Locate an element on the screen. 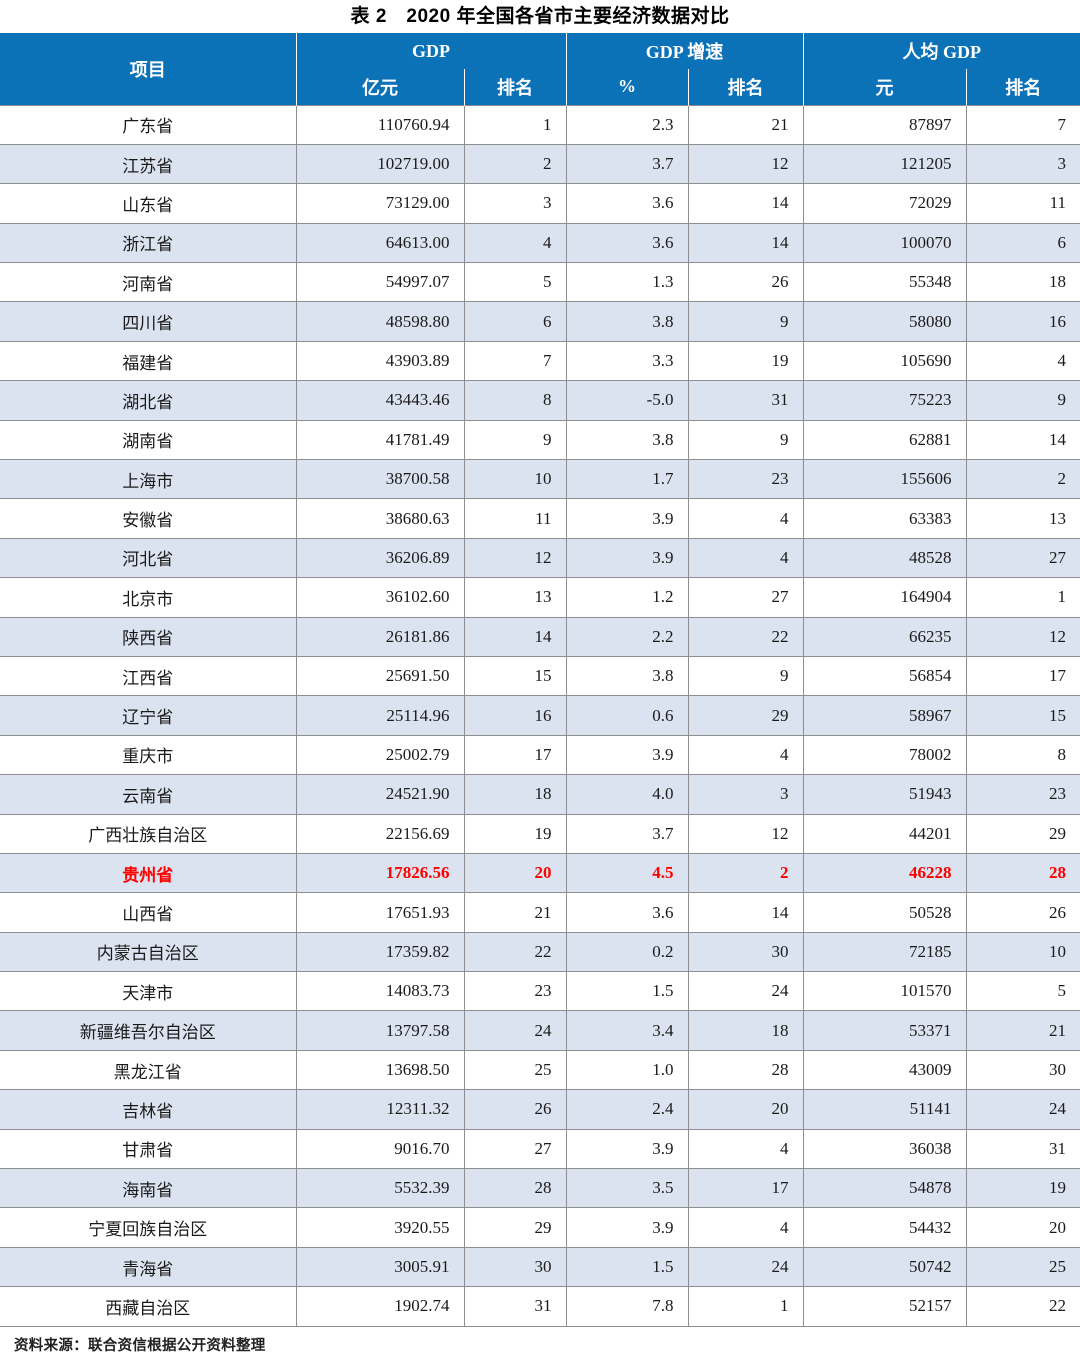  per-capita-gdp-rank: 9 is located at coordinates (1022, 400).